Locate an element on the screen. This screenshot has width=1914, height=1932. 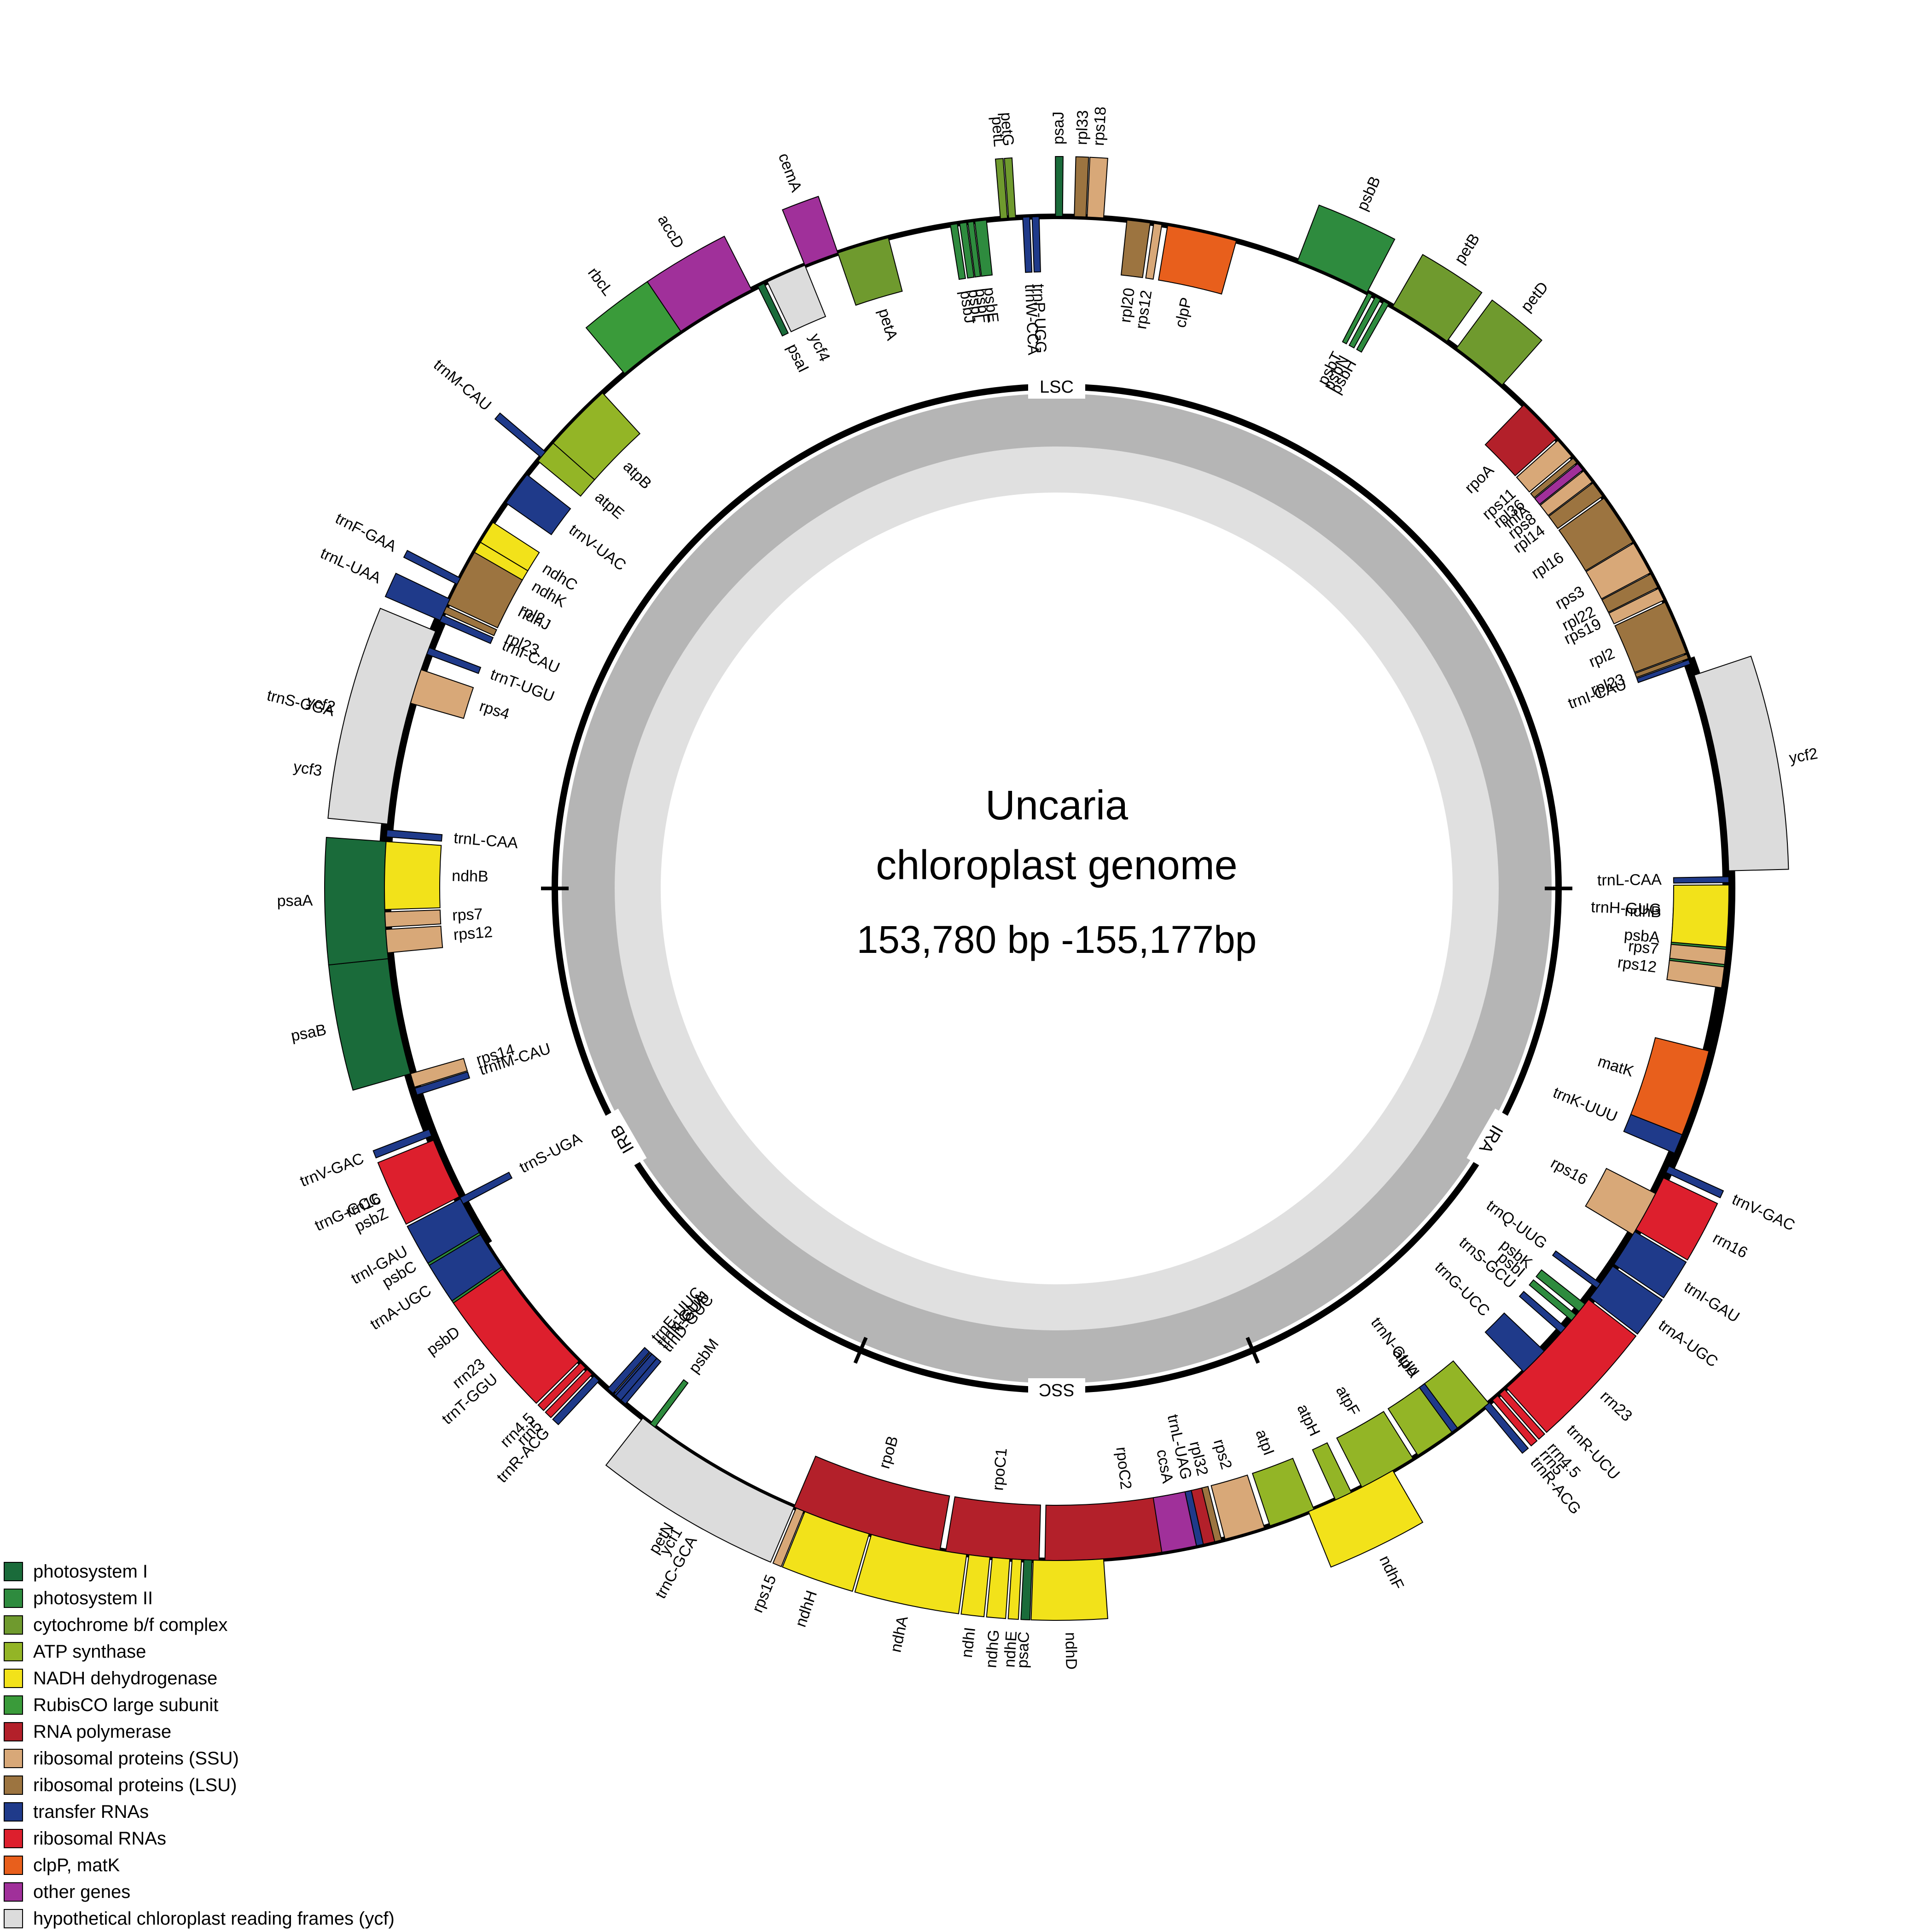
gene-label: rpoC1 is located at coordinates (1000, 1469).